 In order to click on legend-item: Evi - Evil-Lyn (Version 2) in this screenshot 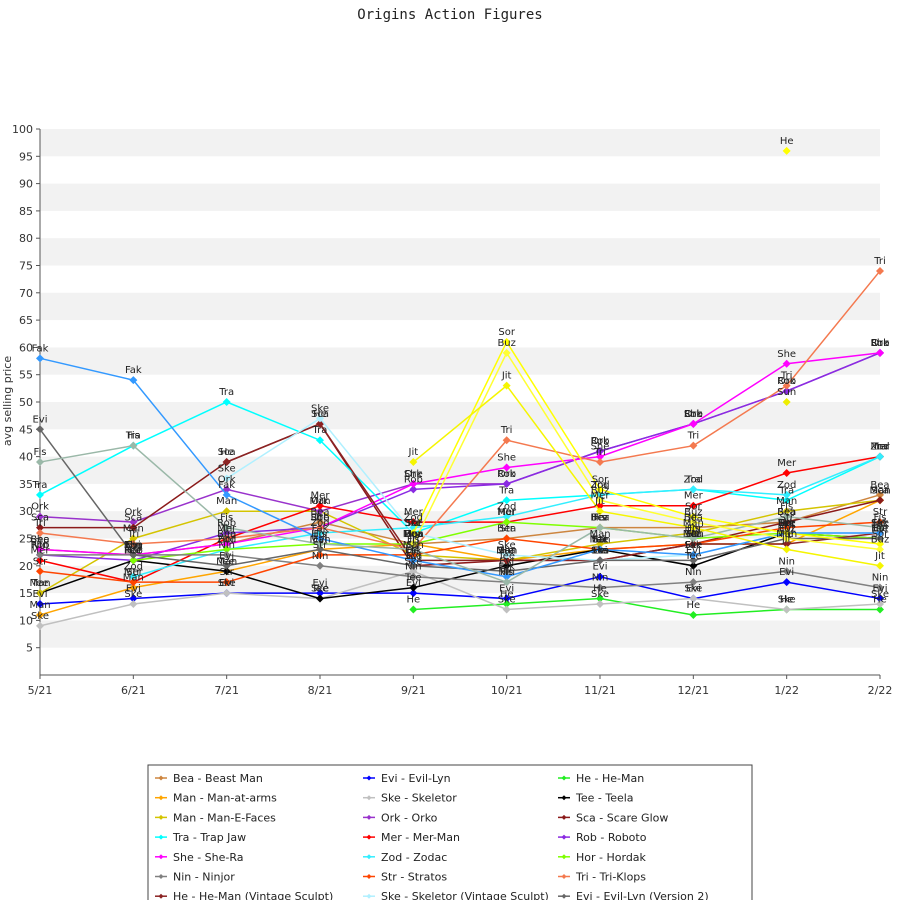, I will do `click(633, 896)`.